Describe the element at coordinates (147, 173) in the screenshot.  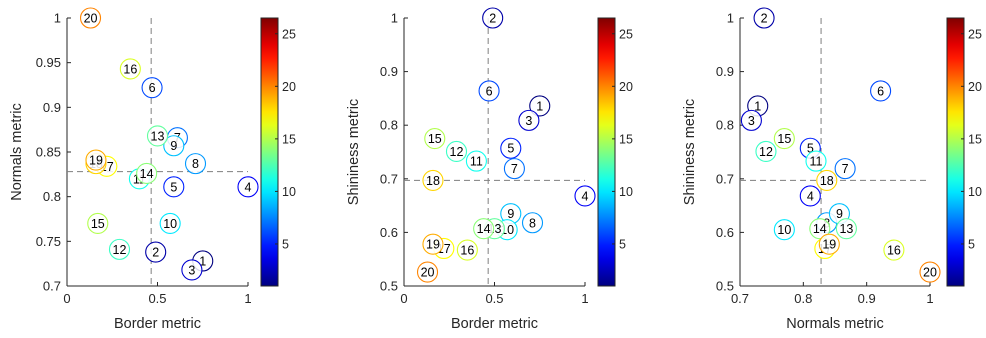
I see `data-point-14: 14` at that location.